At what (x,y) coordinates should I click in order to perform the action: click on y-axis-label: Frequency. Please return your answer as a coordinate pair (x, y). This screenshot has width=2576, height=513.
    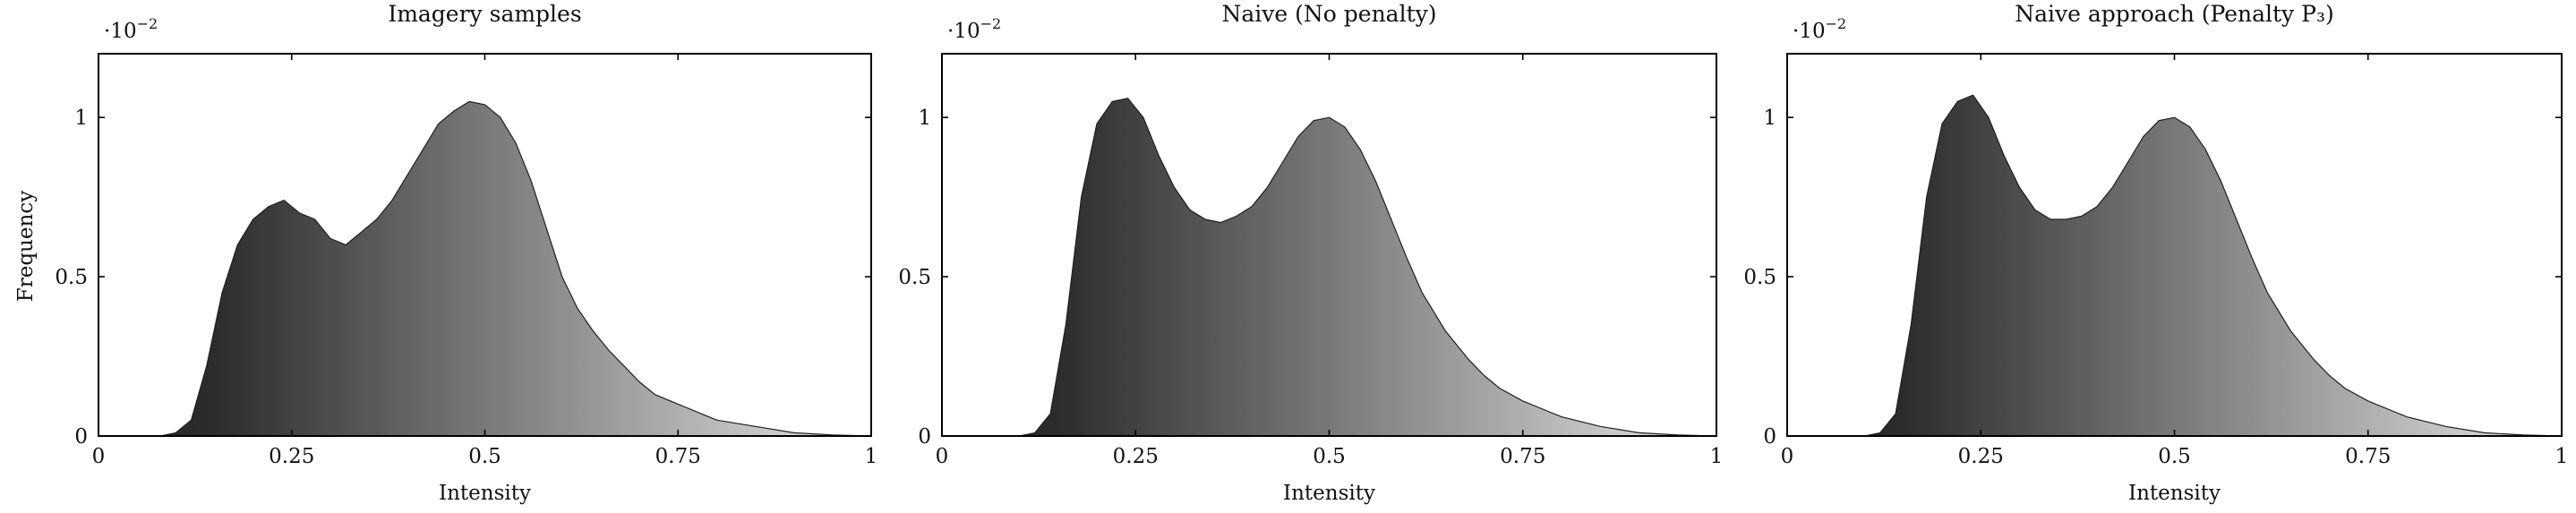
    Looking at the image, I should click on (26, 247).